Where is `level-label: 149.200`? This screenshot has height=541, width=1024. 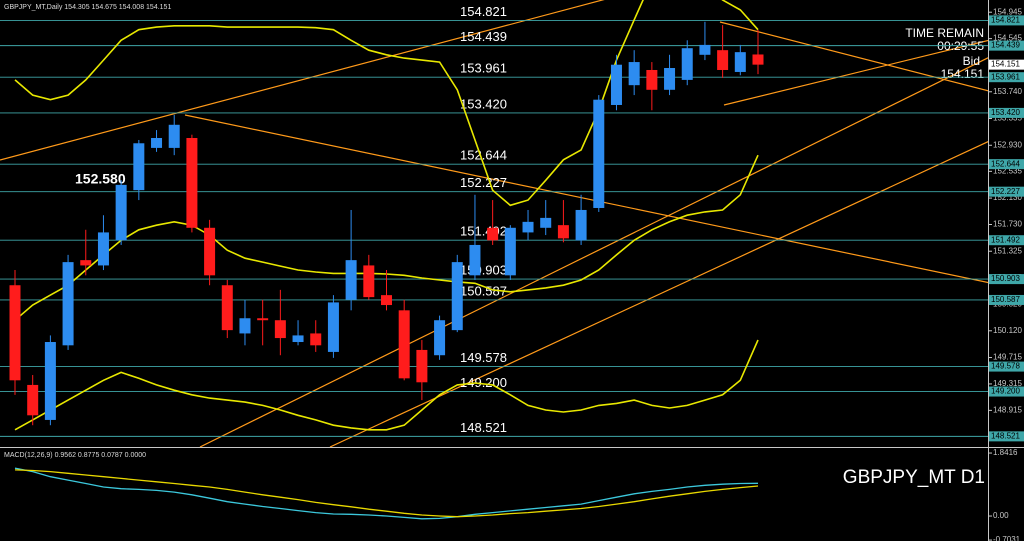
level-label: 149.200 is located at coordinates (483, 382).